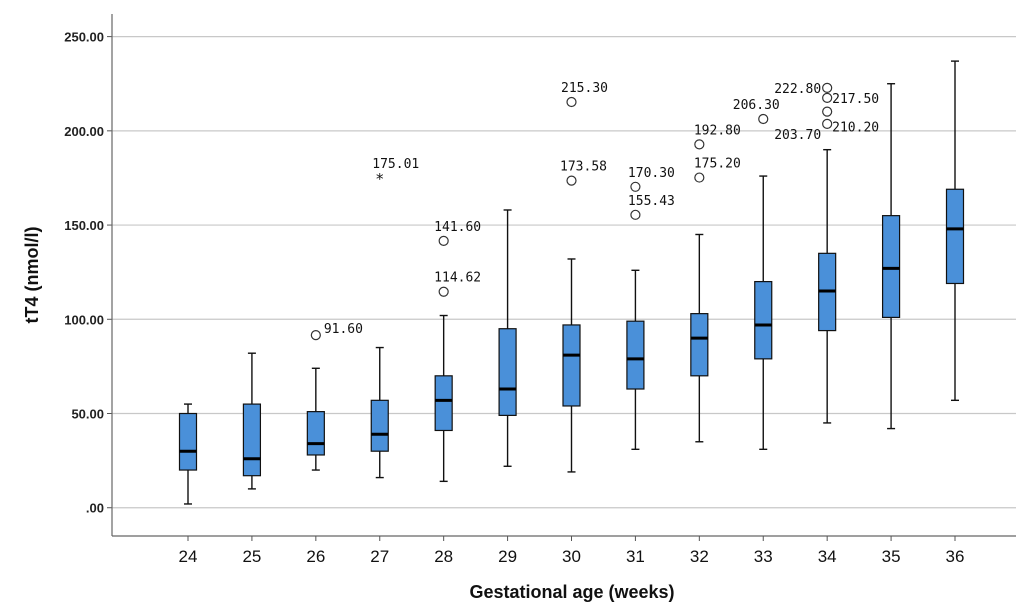  Describe the element at coordinates (507, 556) in the screenshot. I see `x-tick-label: 29` at that location.